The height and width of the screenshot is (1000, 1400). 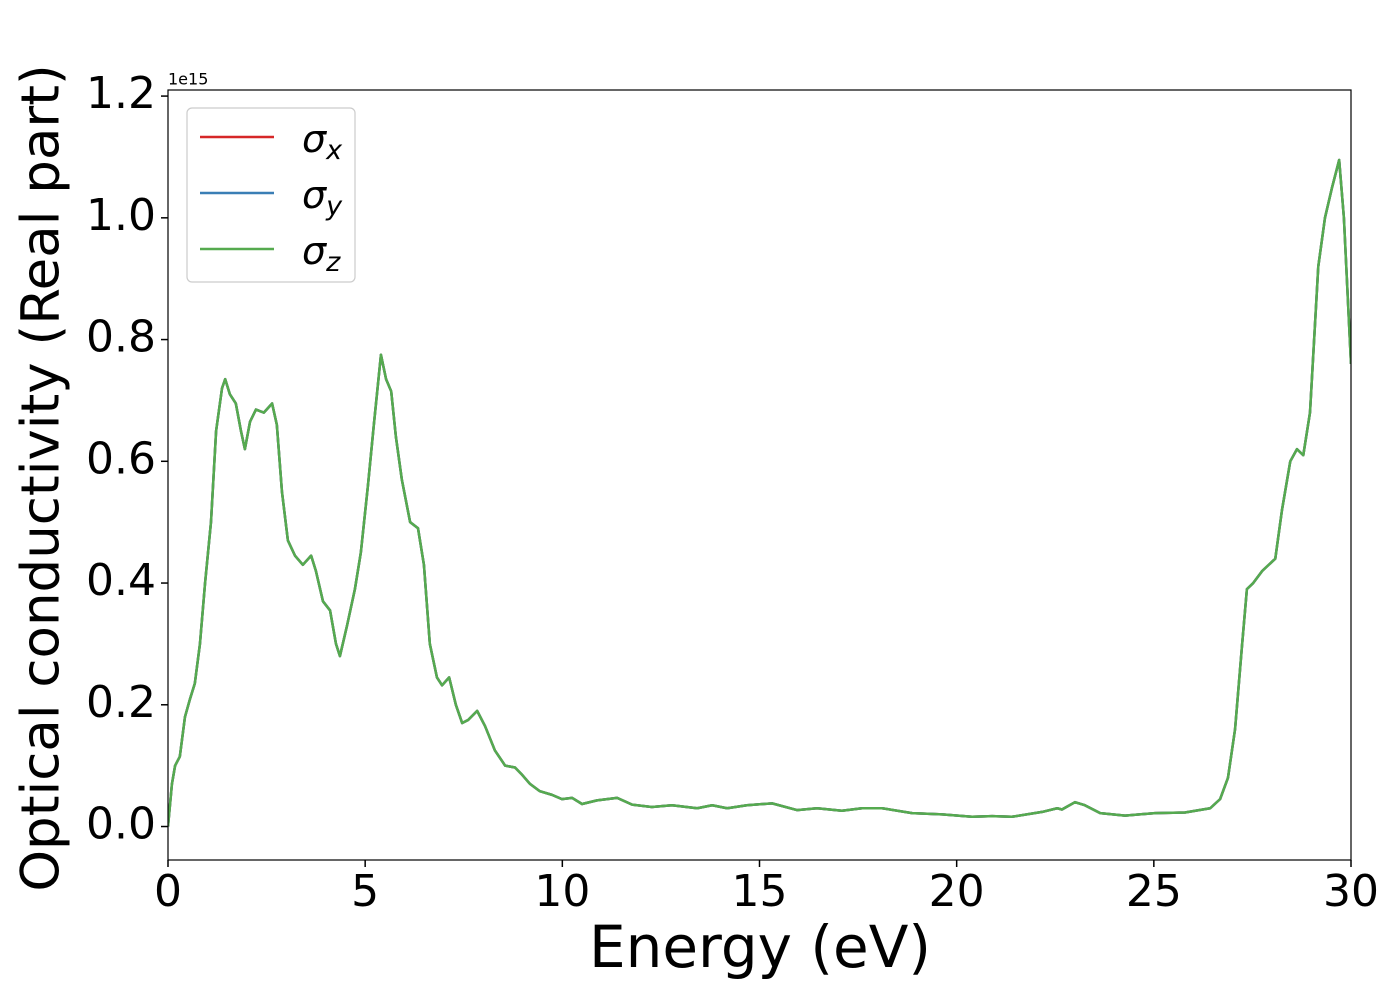 I want to click on y-tick-label: 0.8, so click(x=121, y=337).